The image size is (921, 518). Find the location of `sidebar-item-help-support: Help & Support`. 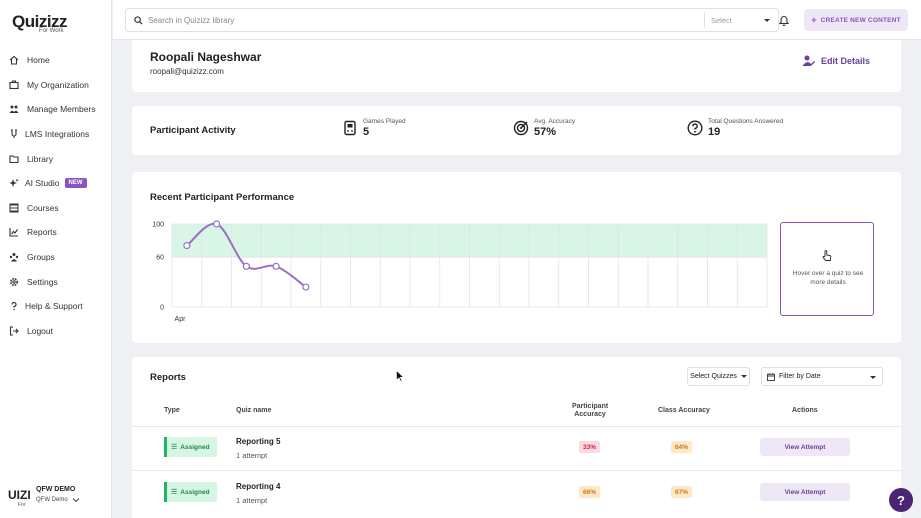

sidebar-item-help-support: Help & Support is located at coordinates (56, 306).